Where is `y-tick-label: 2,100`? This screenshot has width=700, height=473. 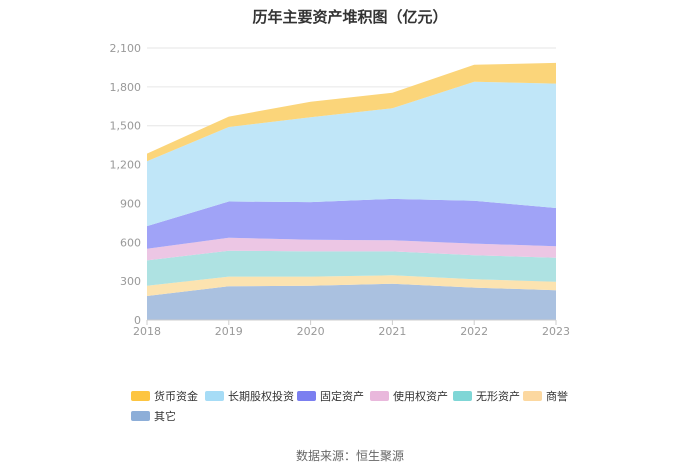 y-tick-label: 2,100 is located at coordinates (126, 48).